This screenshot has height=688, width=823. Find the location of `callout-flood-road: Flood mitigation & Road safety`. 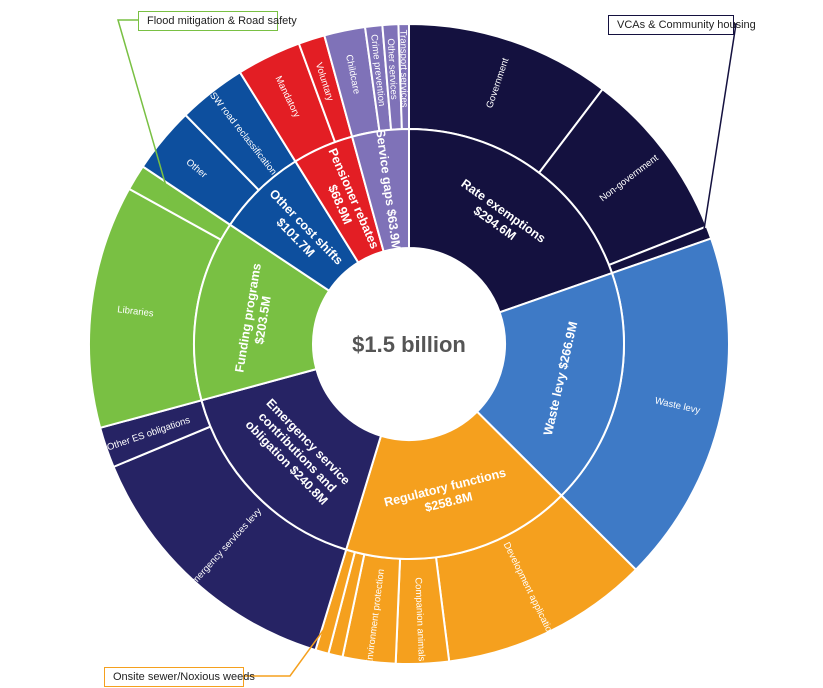

callout-flood-road: Flood mitigation & Road safety is located at coordinates (217, 21).